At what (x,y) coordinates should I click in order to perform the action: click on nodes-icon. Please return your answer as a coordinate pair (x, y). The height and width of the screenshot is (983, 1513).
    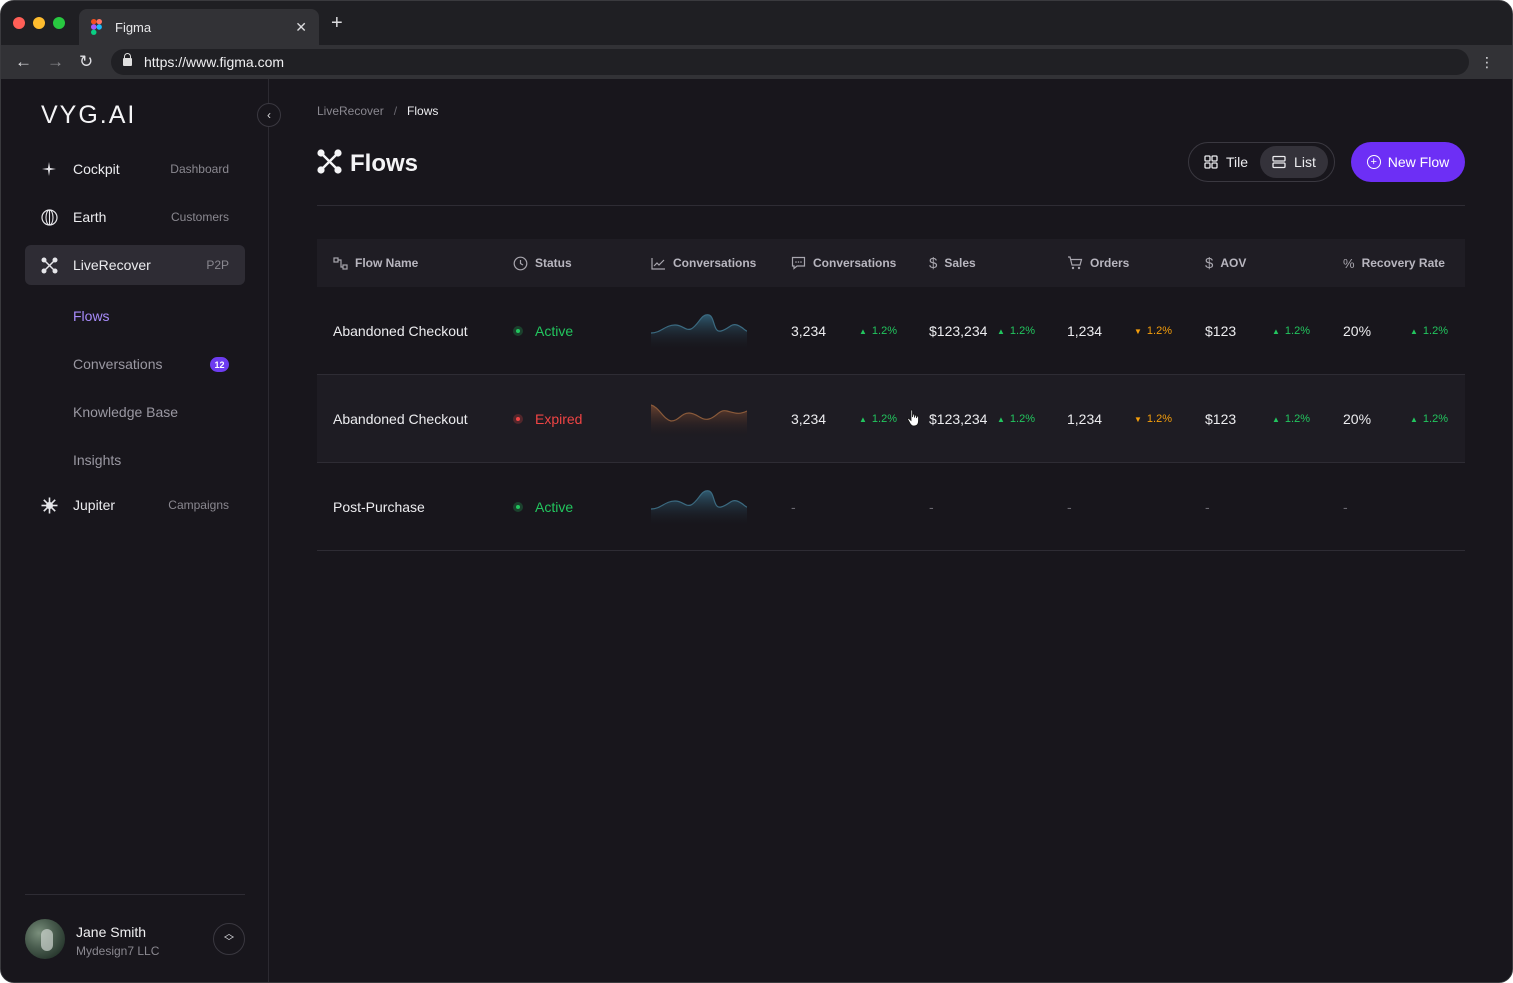
    Looking at the image, I should click on (49, 265).